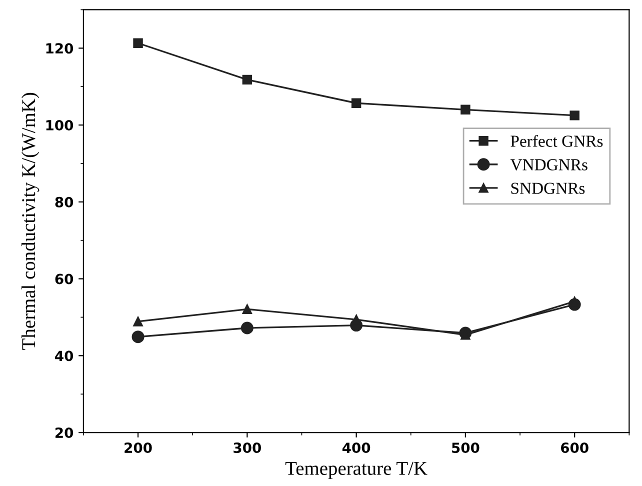  I want to click on y-tick-label: 80, so click(64, 202).